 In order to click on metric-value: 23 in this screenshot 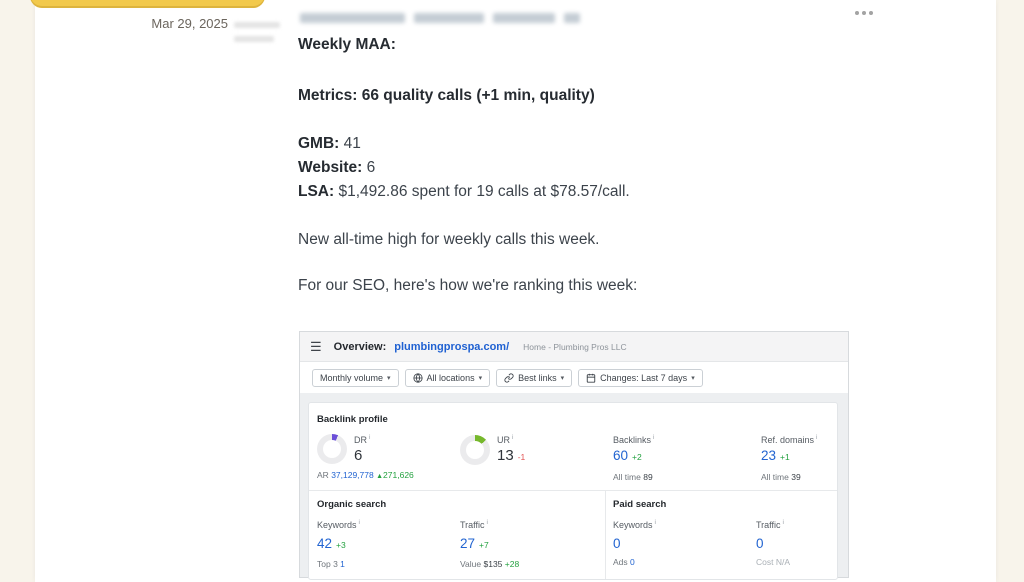, I will do `click(769, 455)`.